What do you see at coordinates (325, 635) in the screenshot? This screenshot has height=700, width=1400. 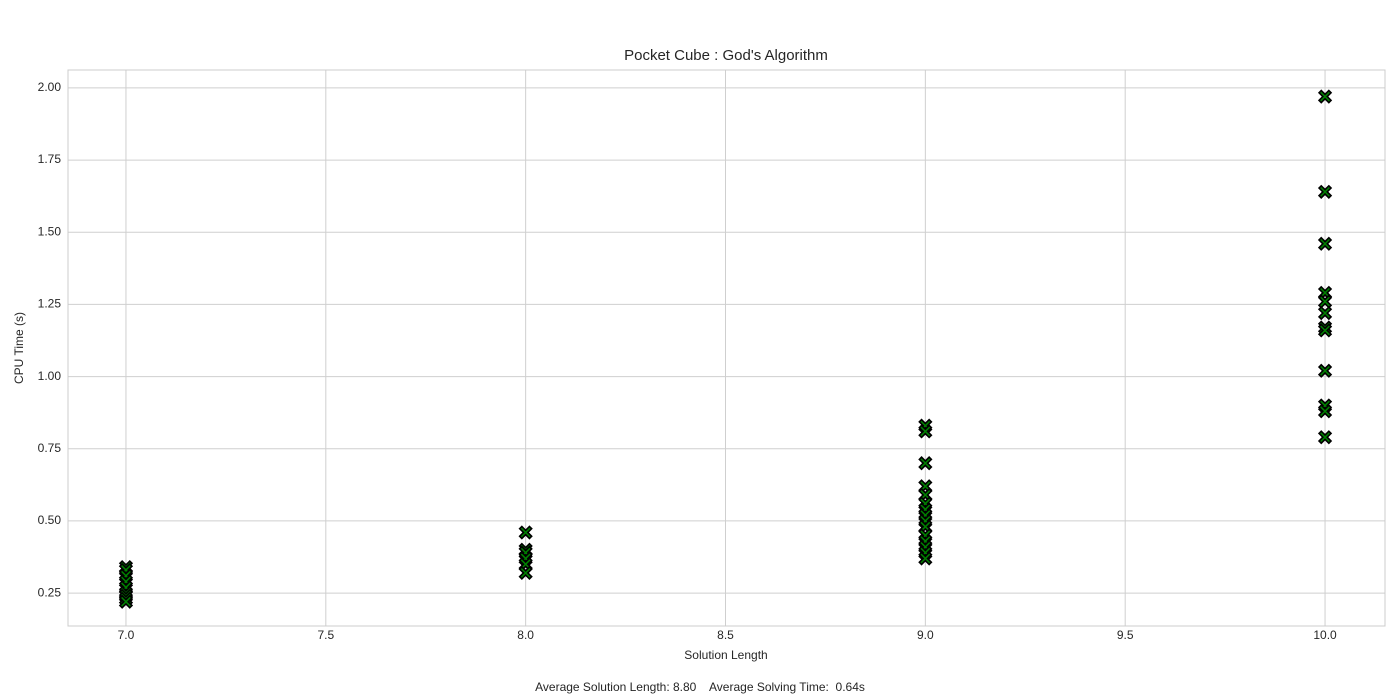 I see `x-tick-label: 7.5` at bounding box center [325, 635].